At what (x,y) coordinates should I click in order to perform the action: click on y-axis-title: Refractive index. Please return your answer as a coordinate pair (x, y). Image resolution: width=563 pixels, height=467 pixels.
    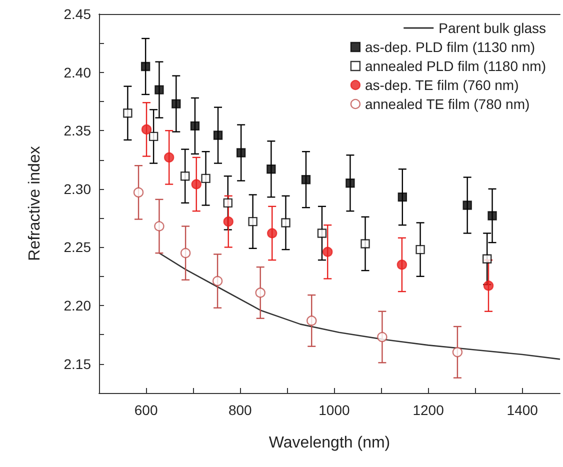
    Looking at the image, I should click on (35, 203).